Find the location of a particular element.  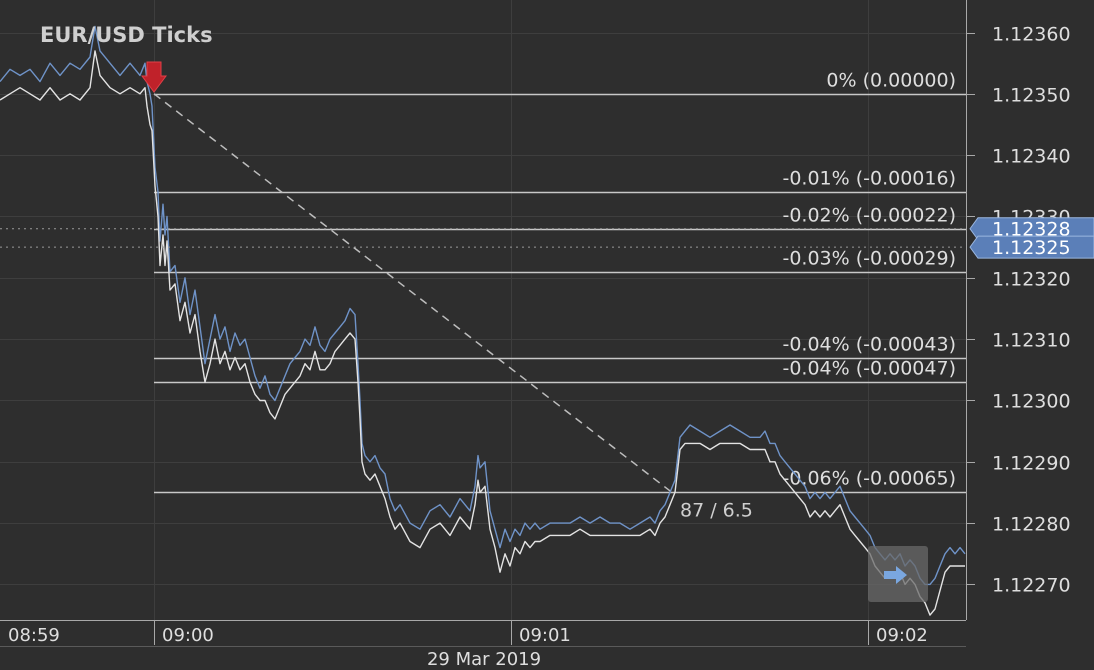

fib-level-label: -0.06% (-0.00065) is located at coordinates (869, 479).